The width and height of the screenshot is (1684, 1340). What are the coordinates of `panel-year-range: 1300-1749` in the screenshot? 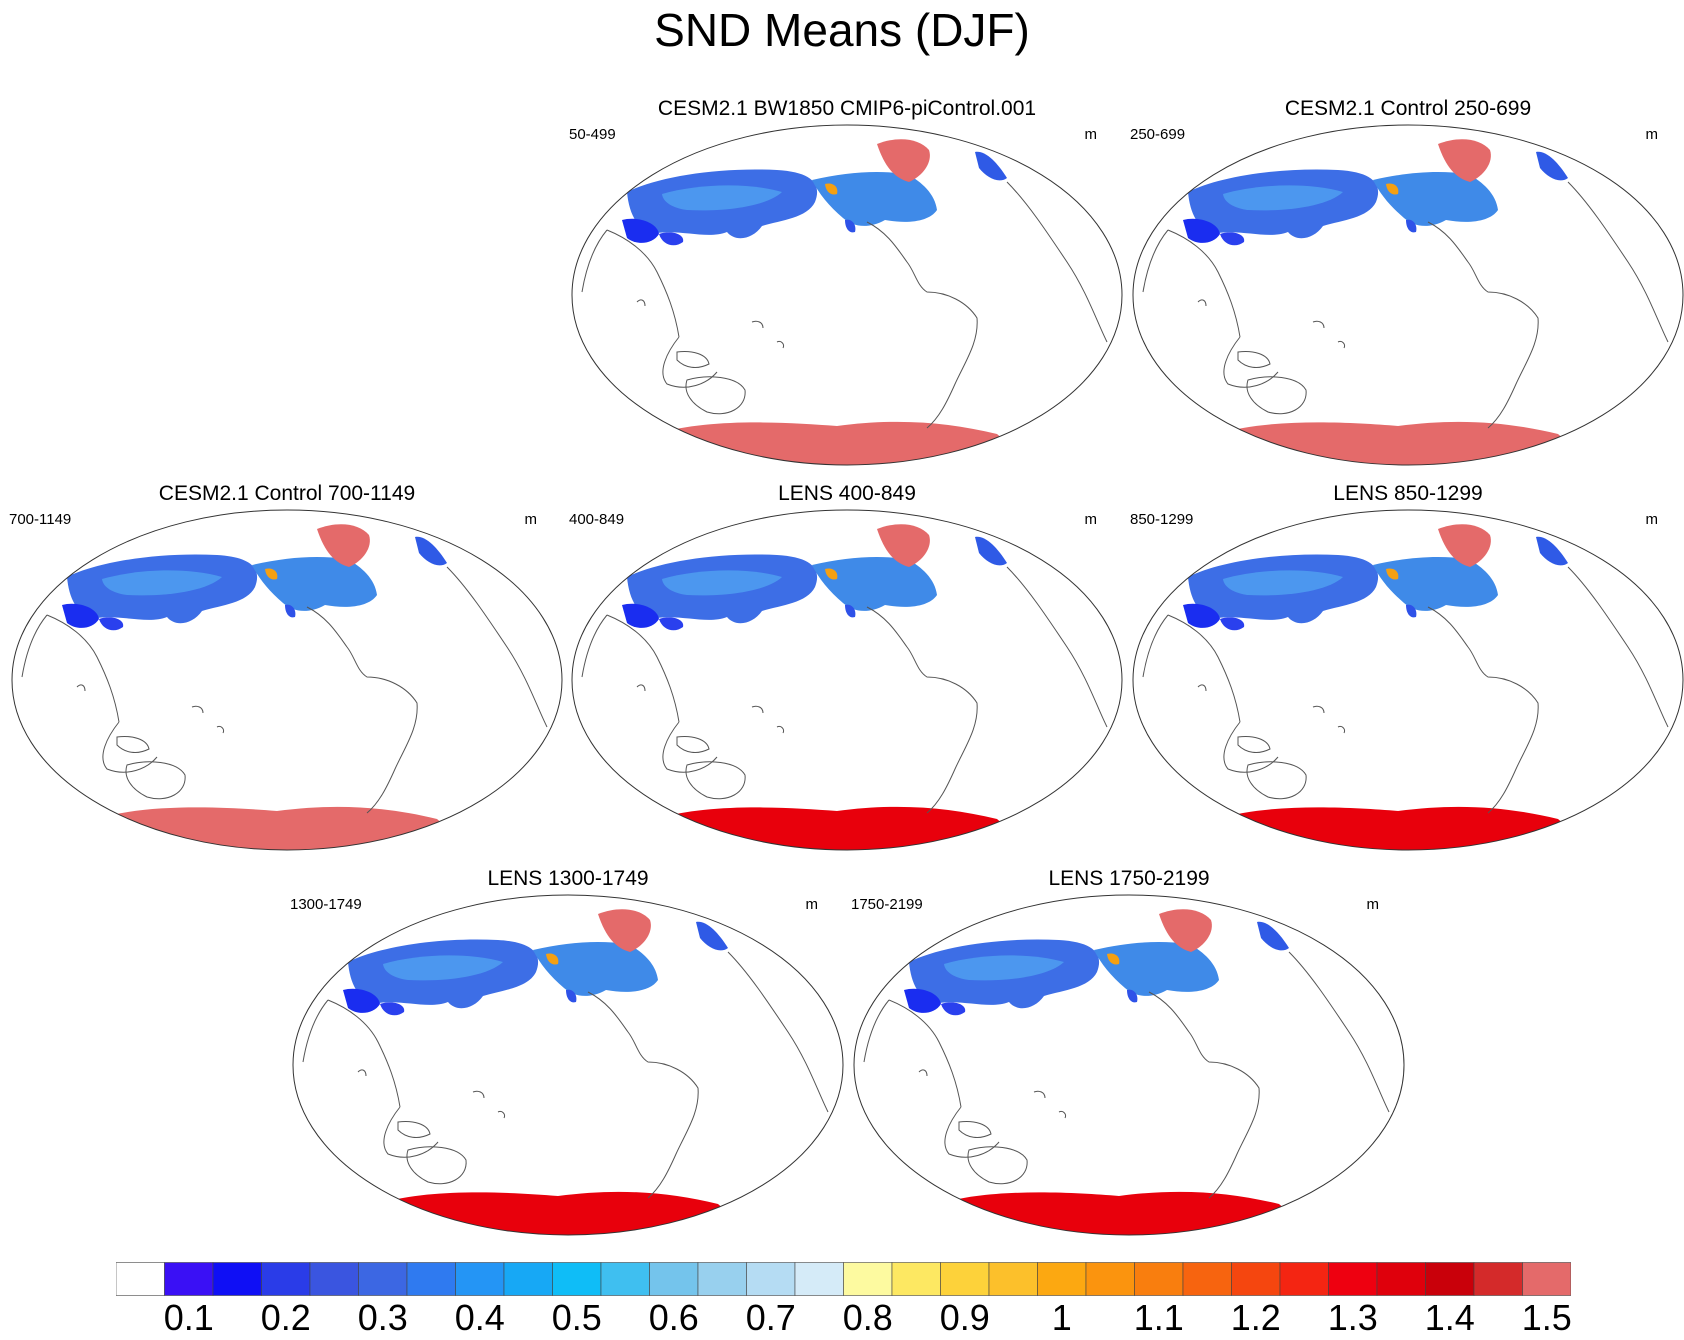 It's located at (326, 904).